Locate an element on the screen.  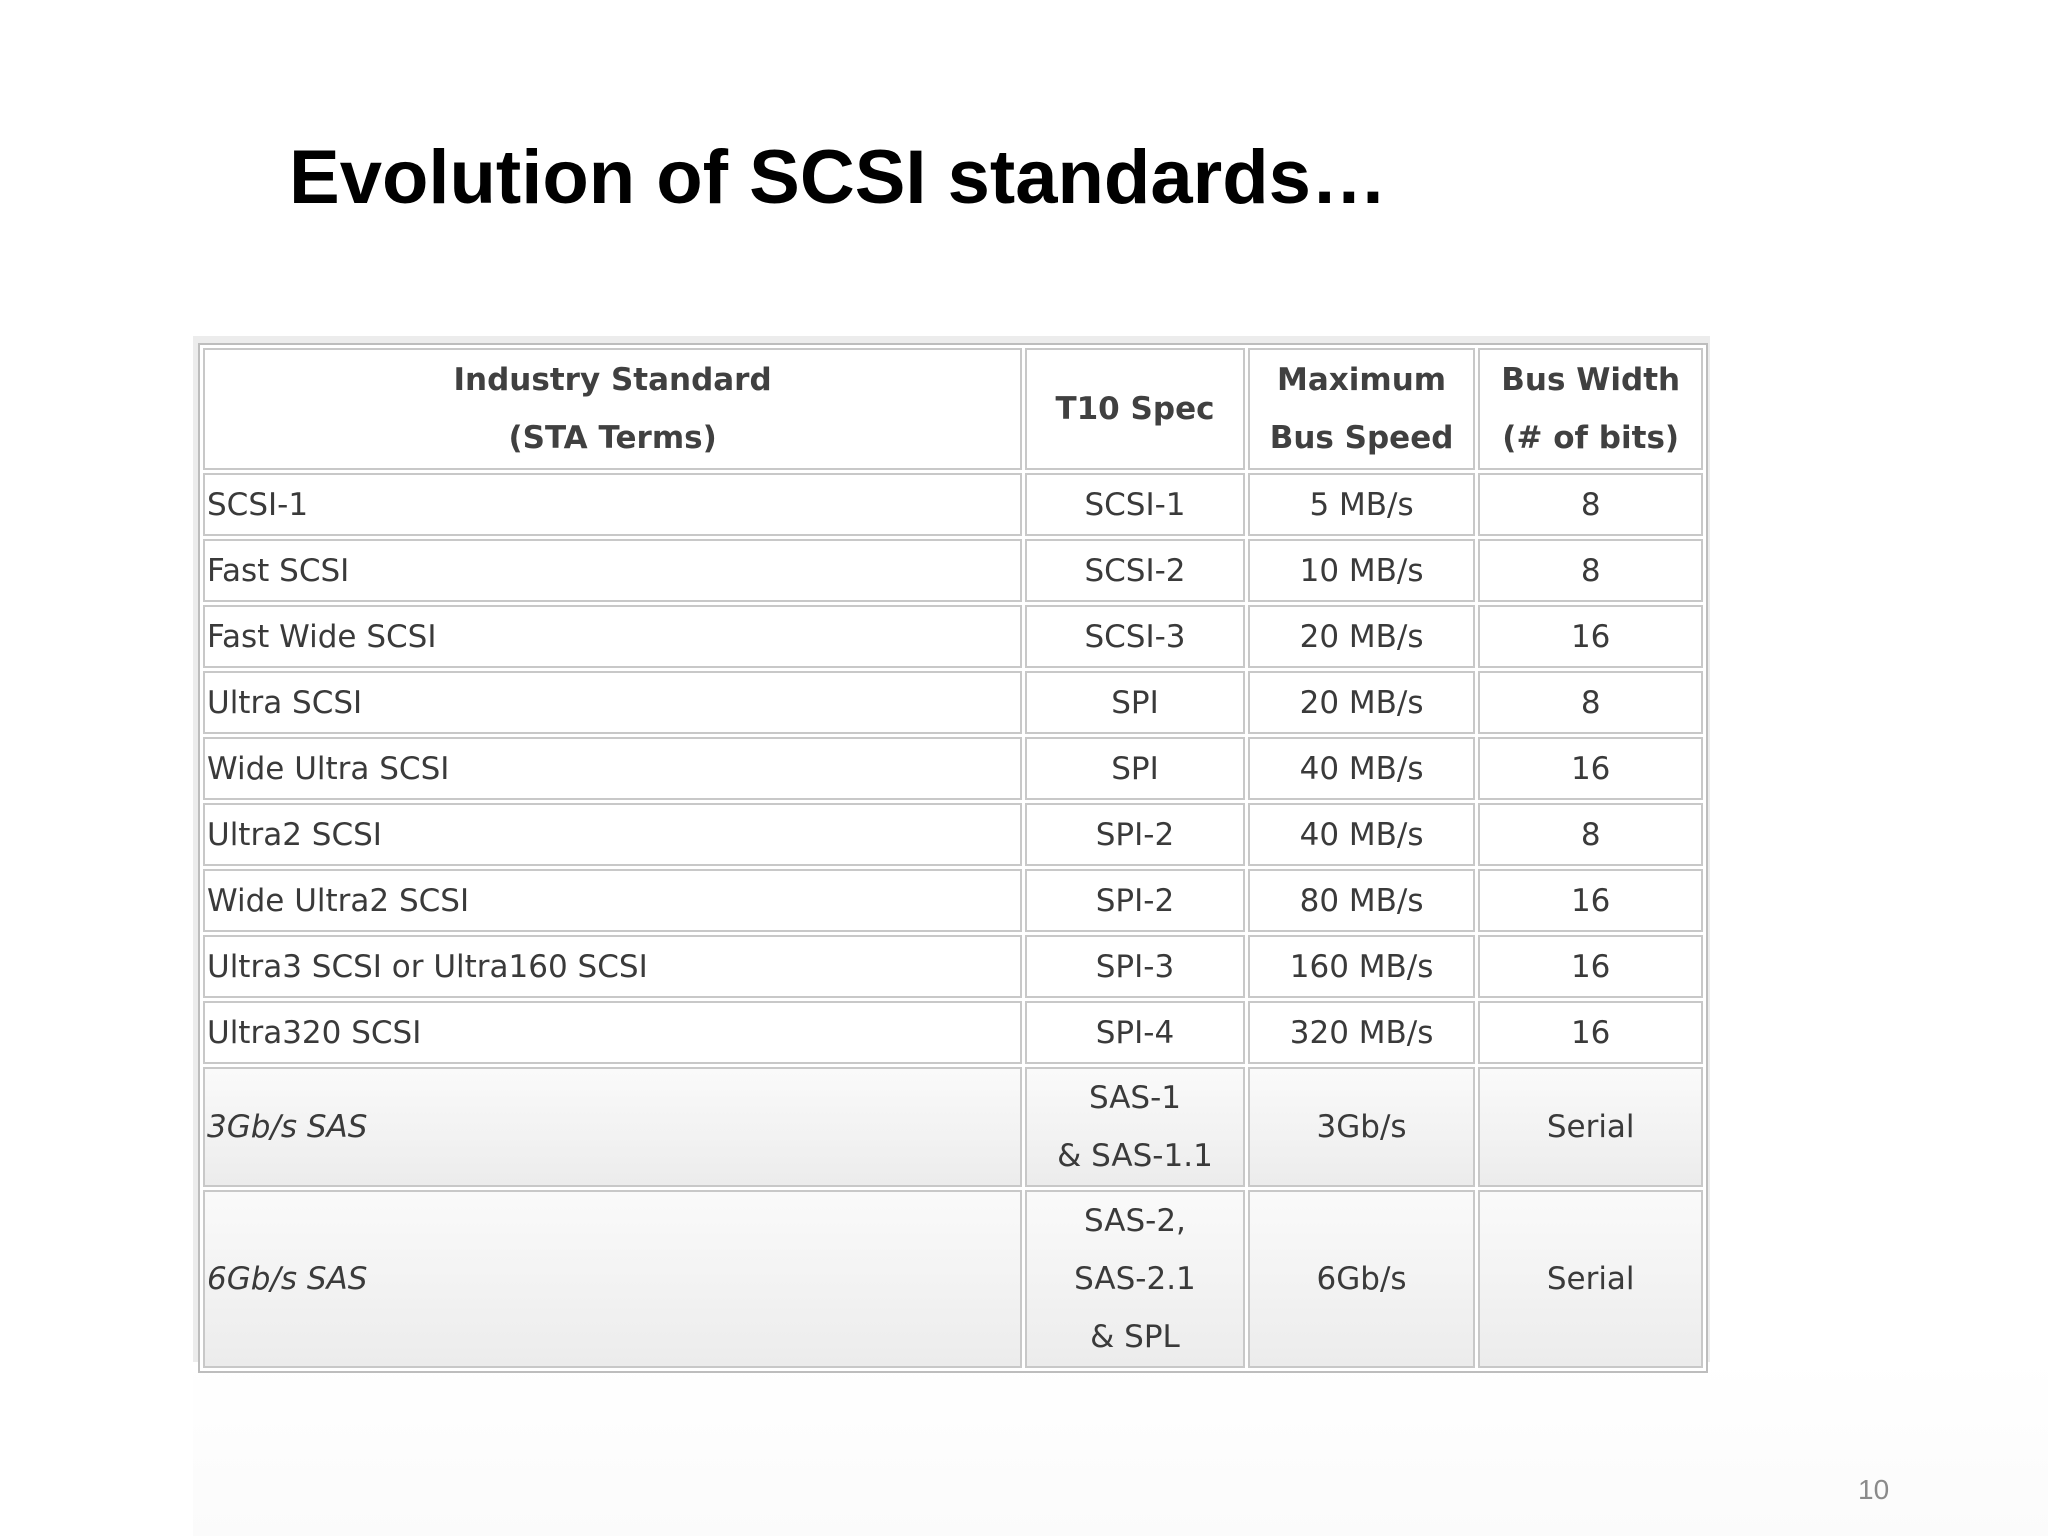
spec-line: SAS-2, is located at coordinates (1135, 1221).